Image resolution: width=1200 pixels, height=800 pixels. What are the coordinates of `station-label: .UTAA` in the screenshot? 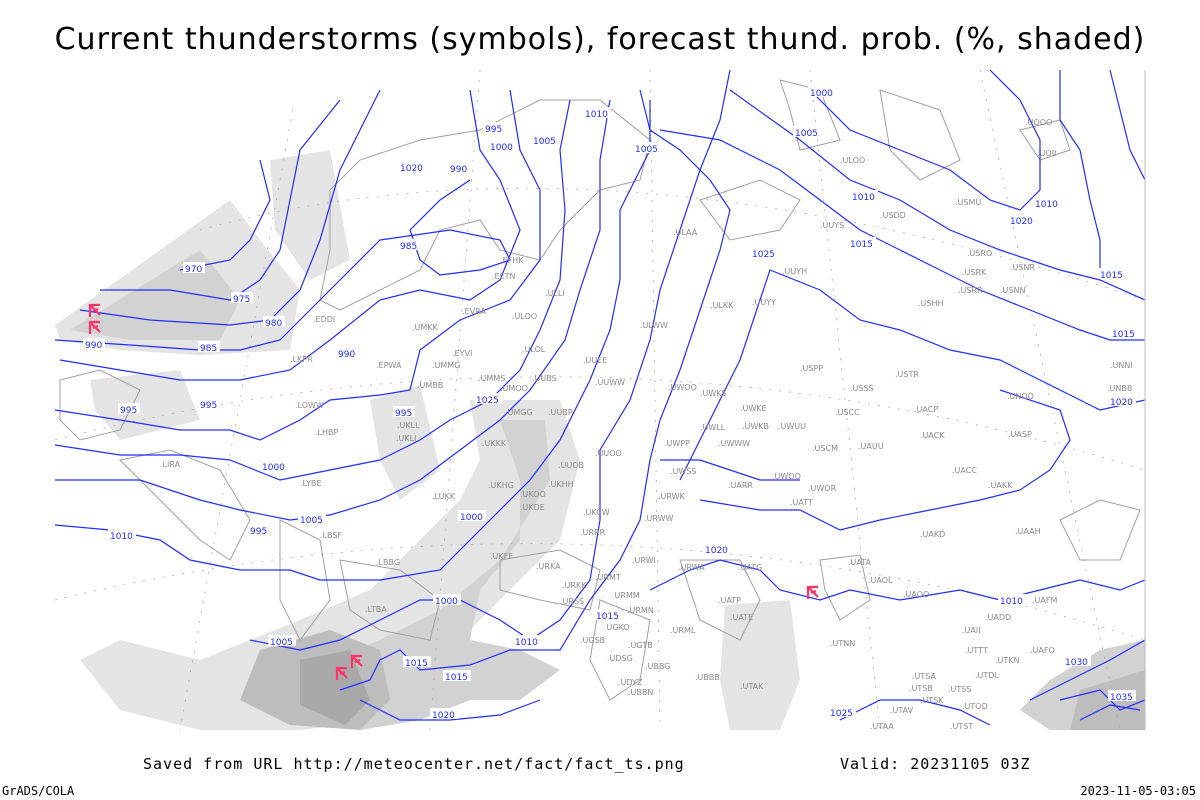 It's located at (882, 726).